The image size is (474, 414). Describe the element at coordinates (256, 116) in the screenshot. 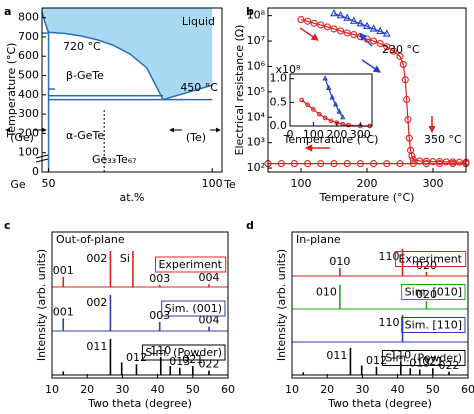

I see `y-tick-label: 10⁴` at that location.